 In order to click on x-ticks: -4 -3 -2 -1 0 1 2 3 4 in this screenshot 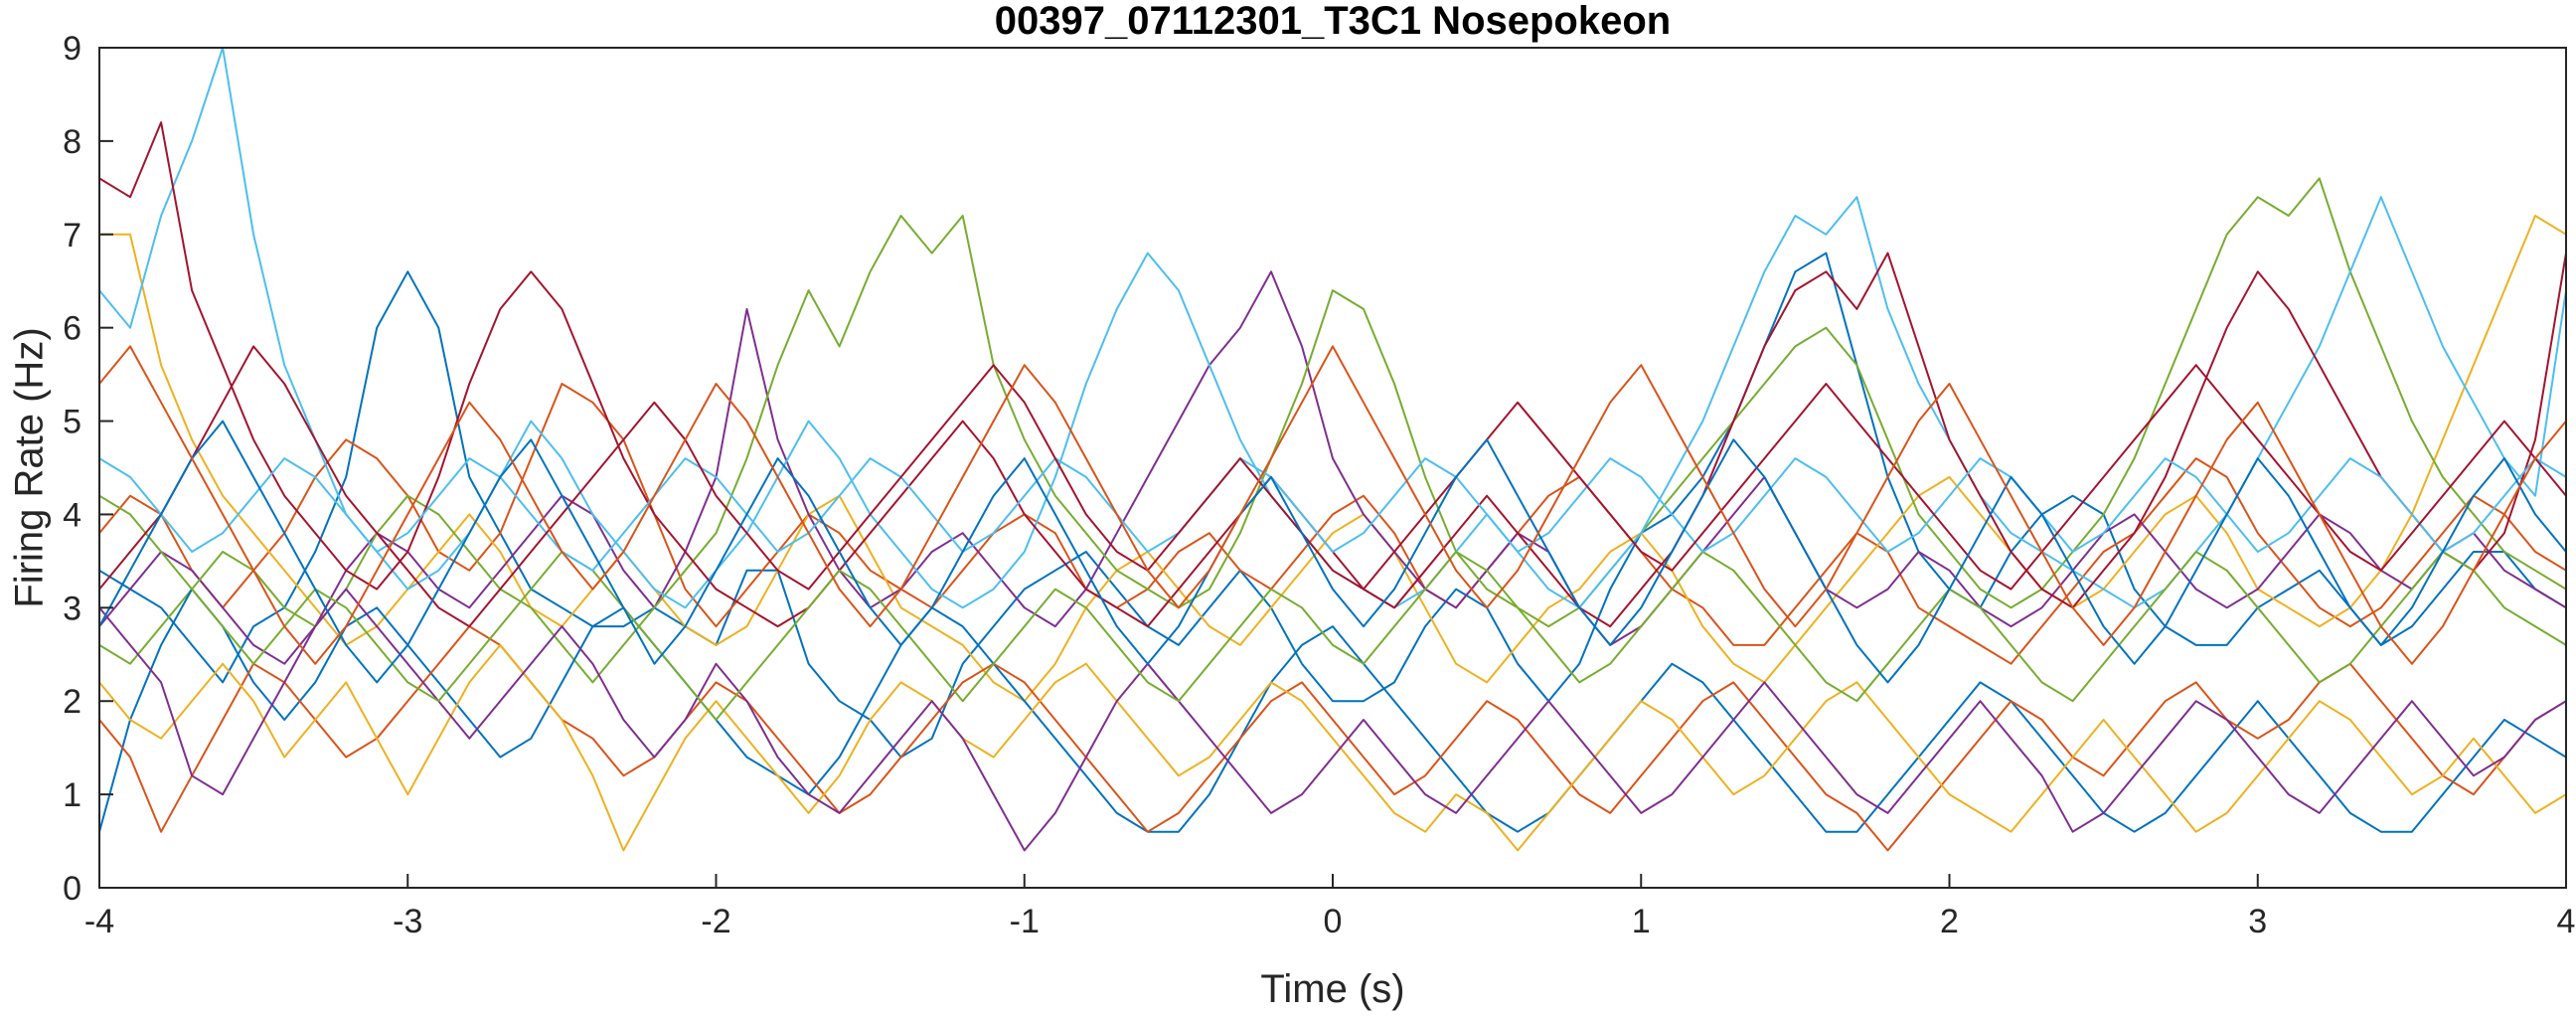, I will do `click(1330, 907)`.